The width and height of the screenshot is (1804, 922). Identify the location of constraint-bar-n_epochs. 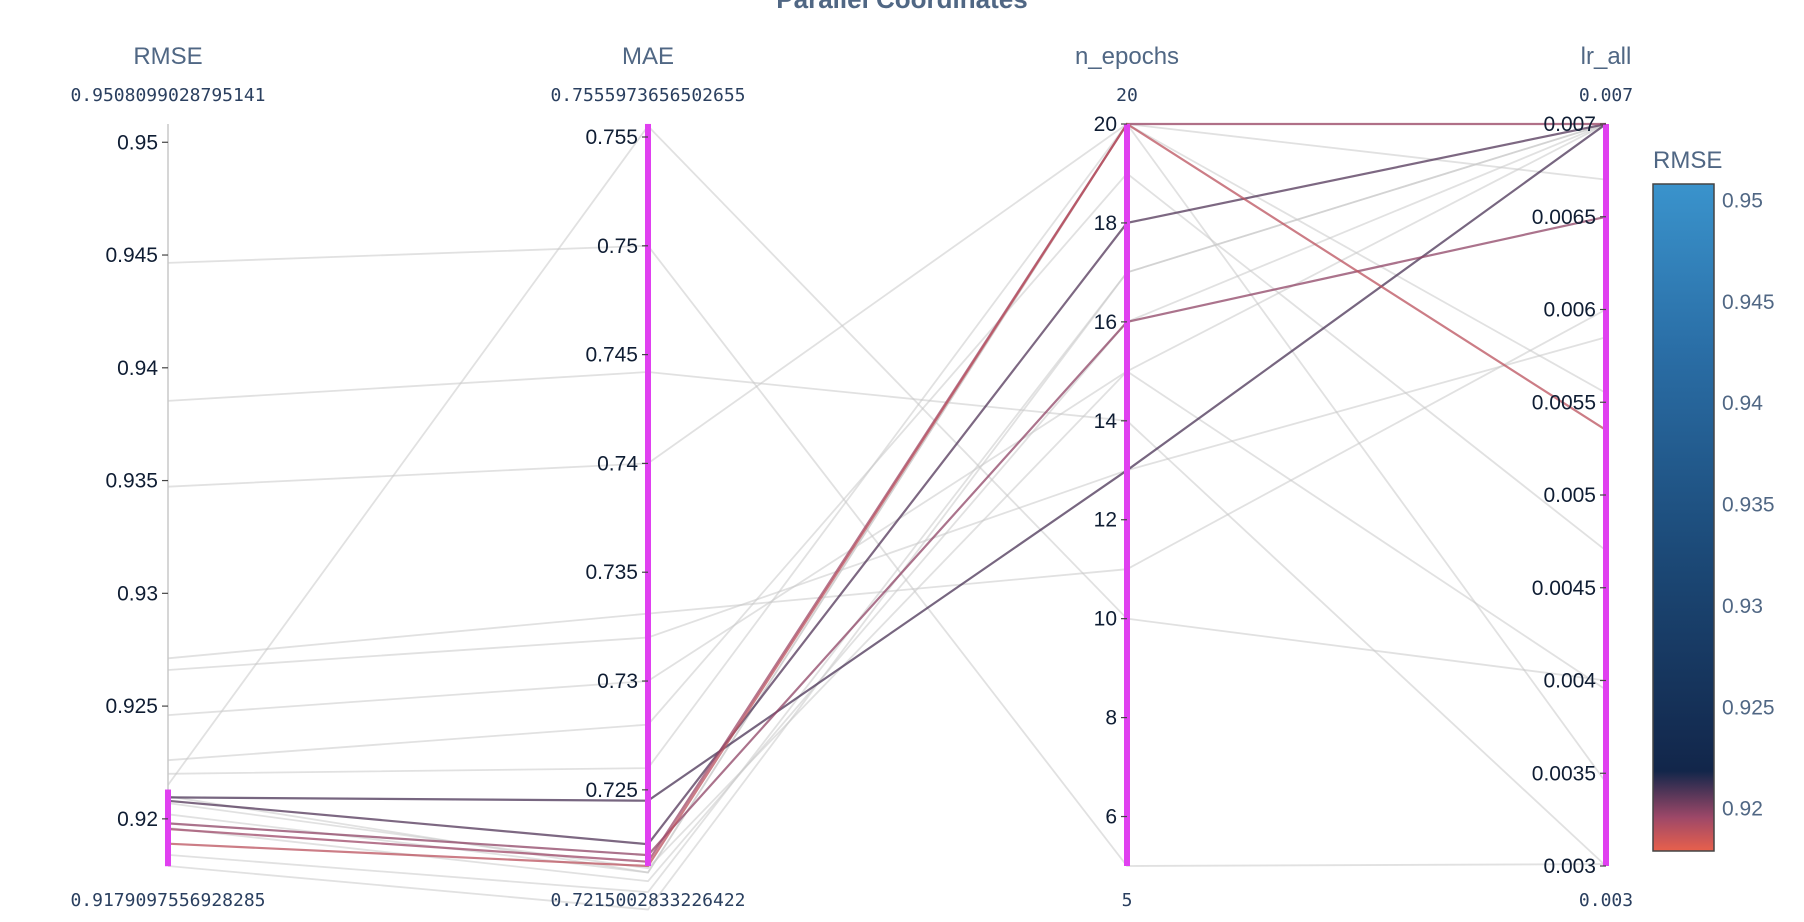
(1127, 495).